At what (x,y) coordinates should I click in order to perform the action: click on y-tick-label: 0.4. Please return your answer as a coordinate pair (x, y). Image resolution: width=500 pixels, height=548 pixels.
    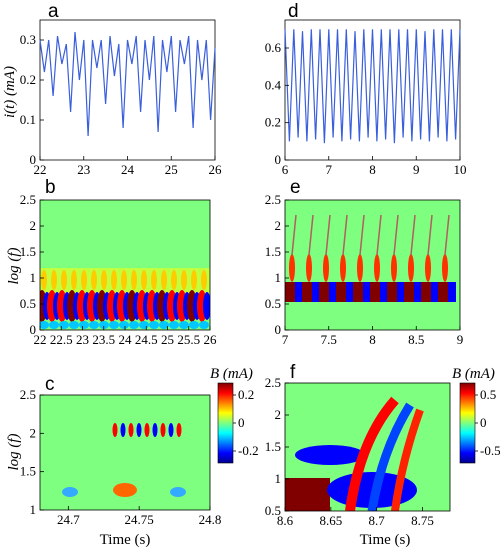
    Looking at the image, I should click on (273, 84).